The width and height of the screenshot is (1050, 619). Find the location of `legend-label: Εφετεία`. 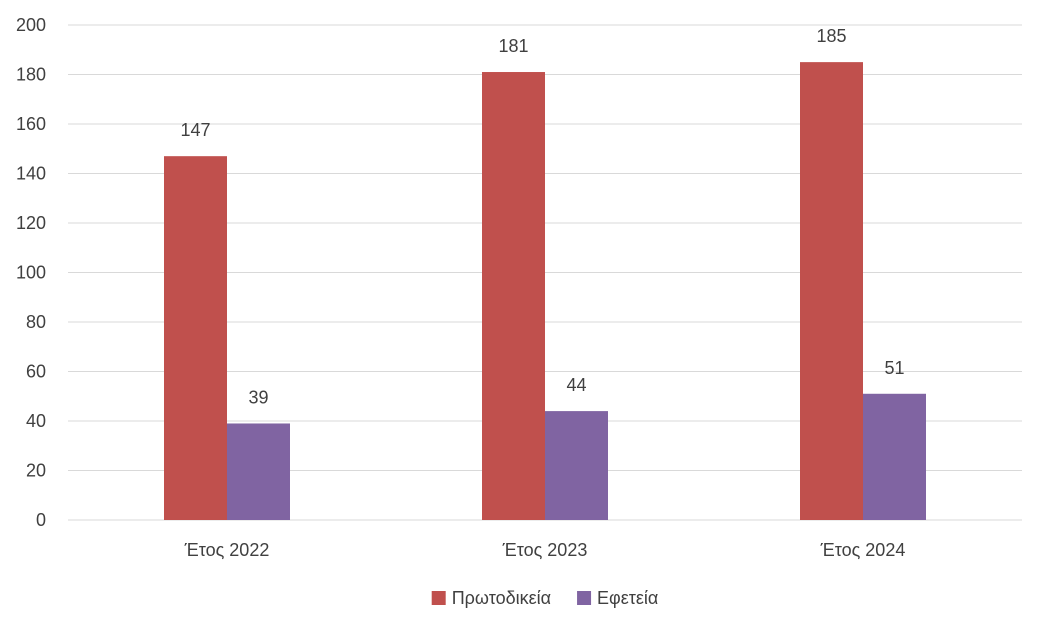

legend-label: Εφετεία is located at coordinates (627, 598).